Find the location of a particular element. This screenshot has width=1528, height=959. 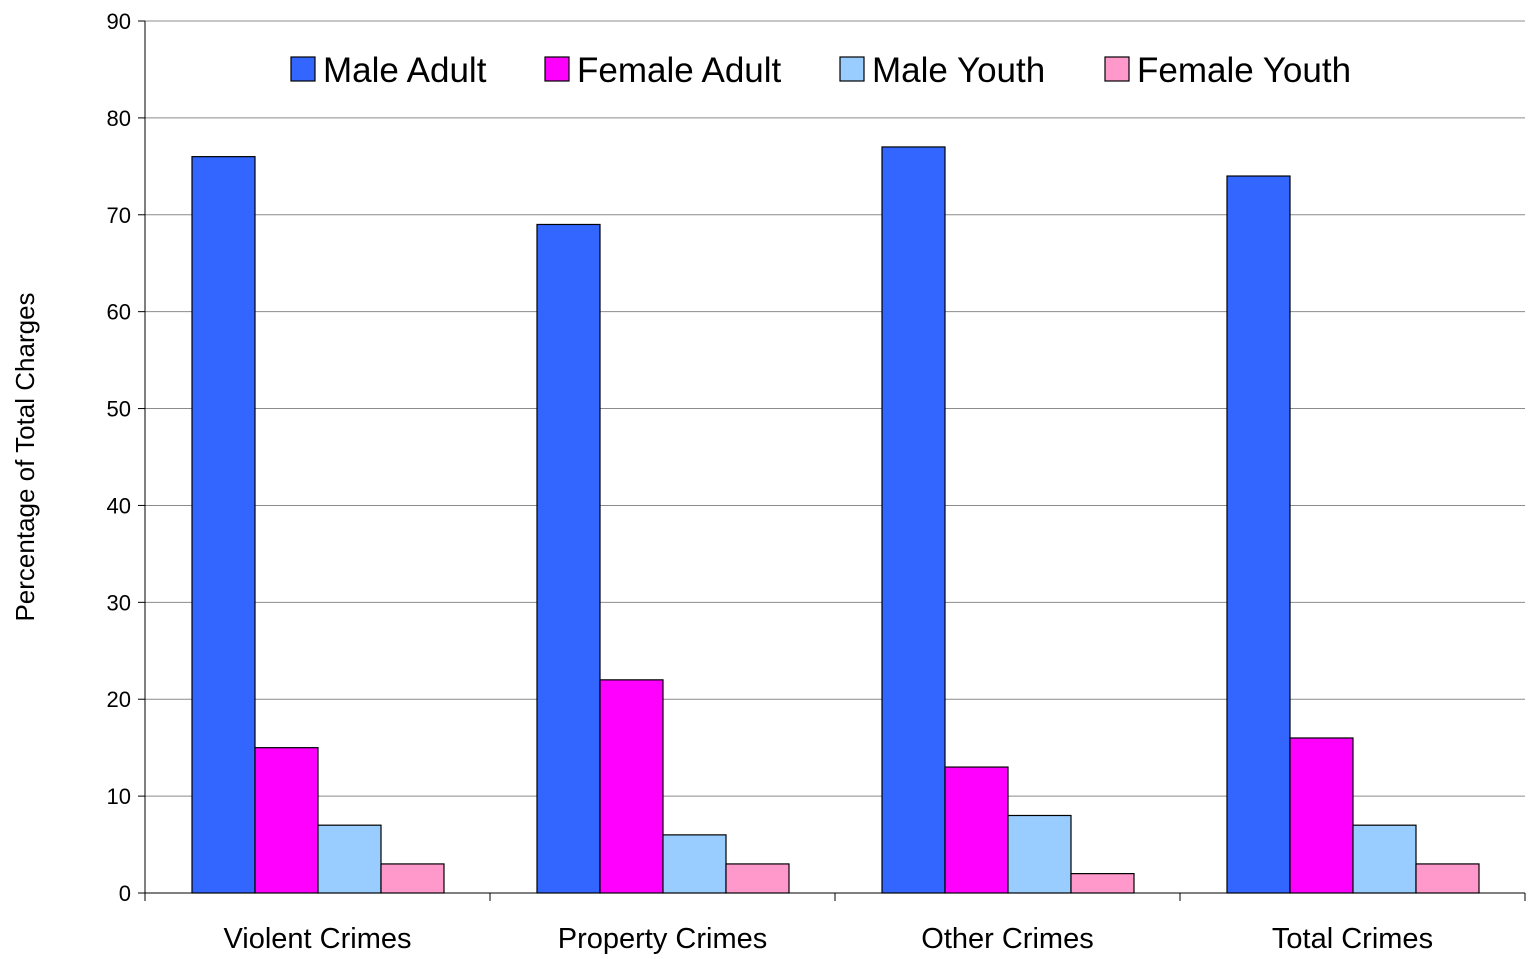

y-tick-label: 80 is located at coordinates (119, 118).